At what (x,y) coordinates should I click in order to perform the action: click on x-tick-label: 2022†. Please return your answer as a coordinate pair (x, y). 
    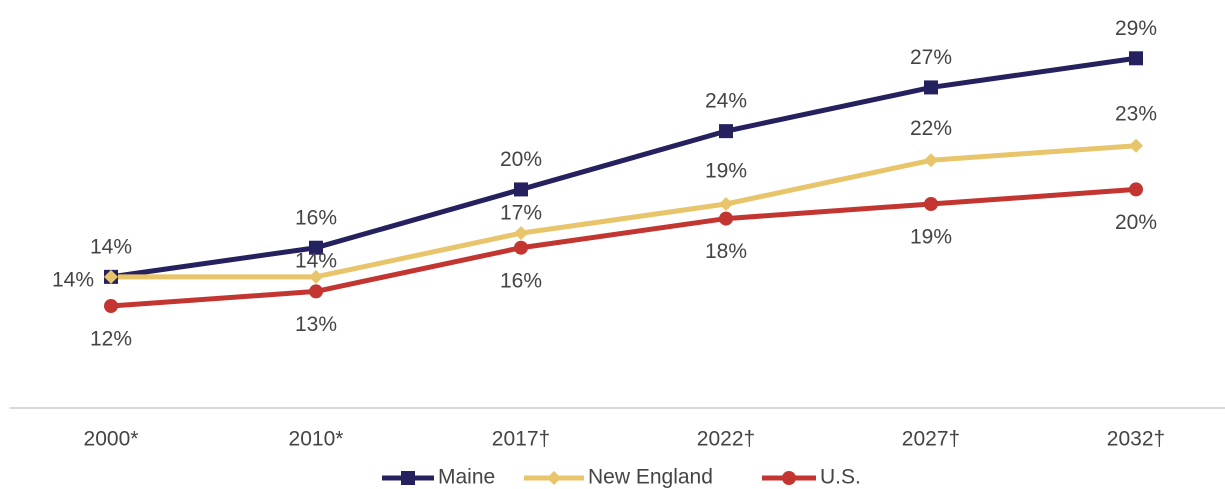
    Looking at the image, I should click on (726, 439).